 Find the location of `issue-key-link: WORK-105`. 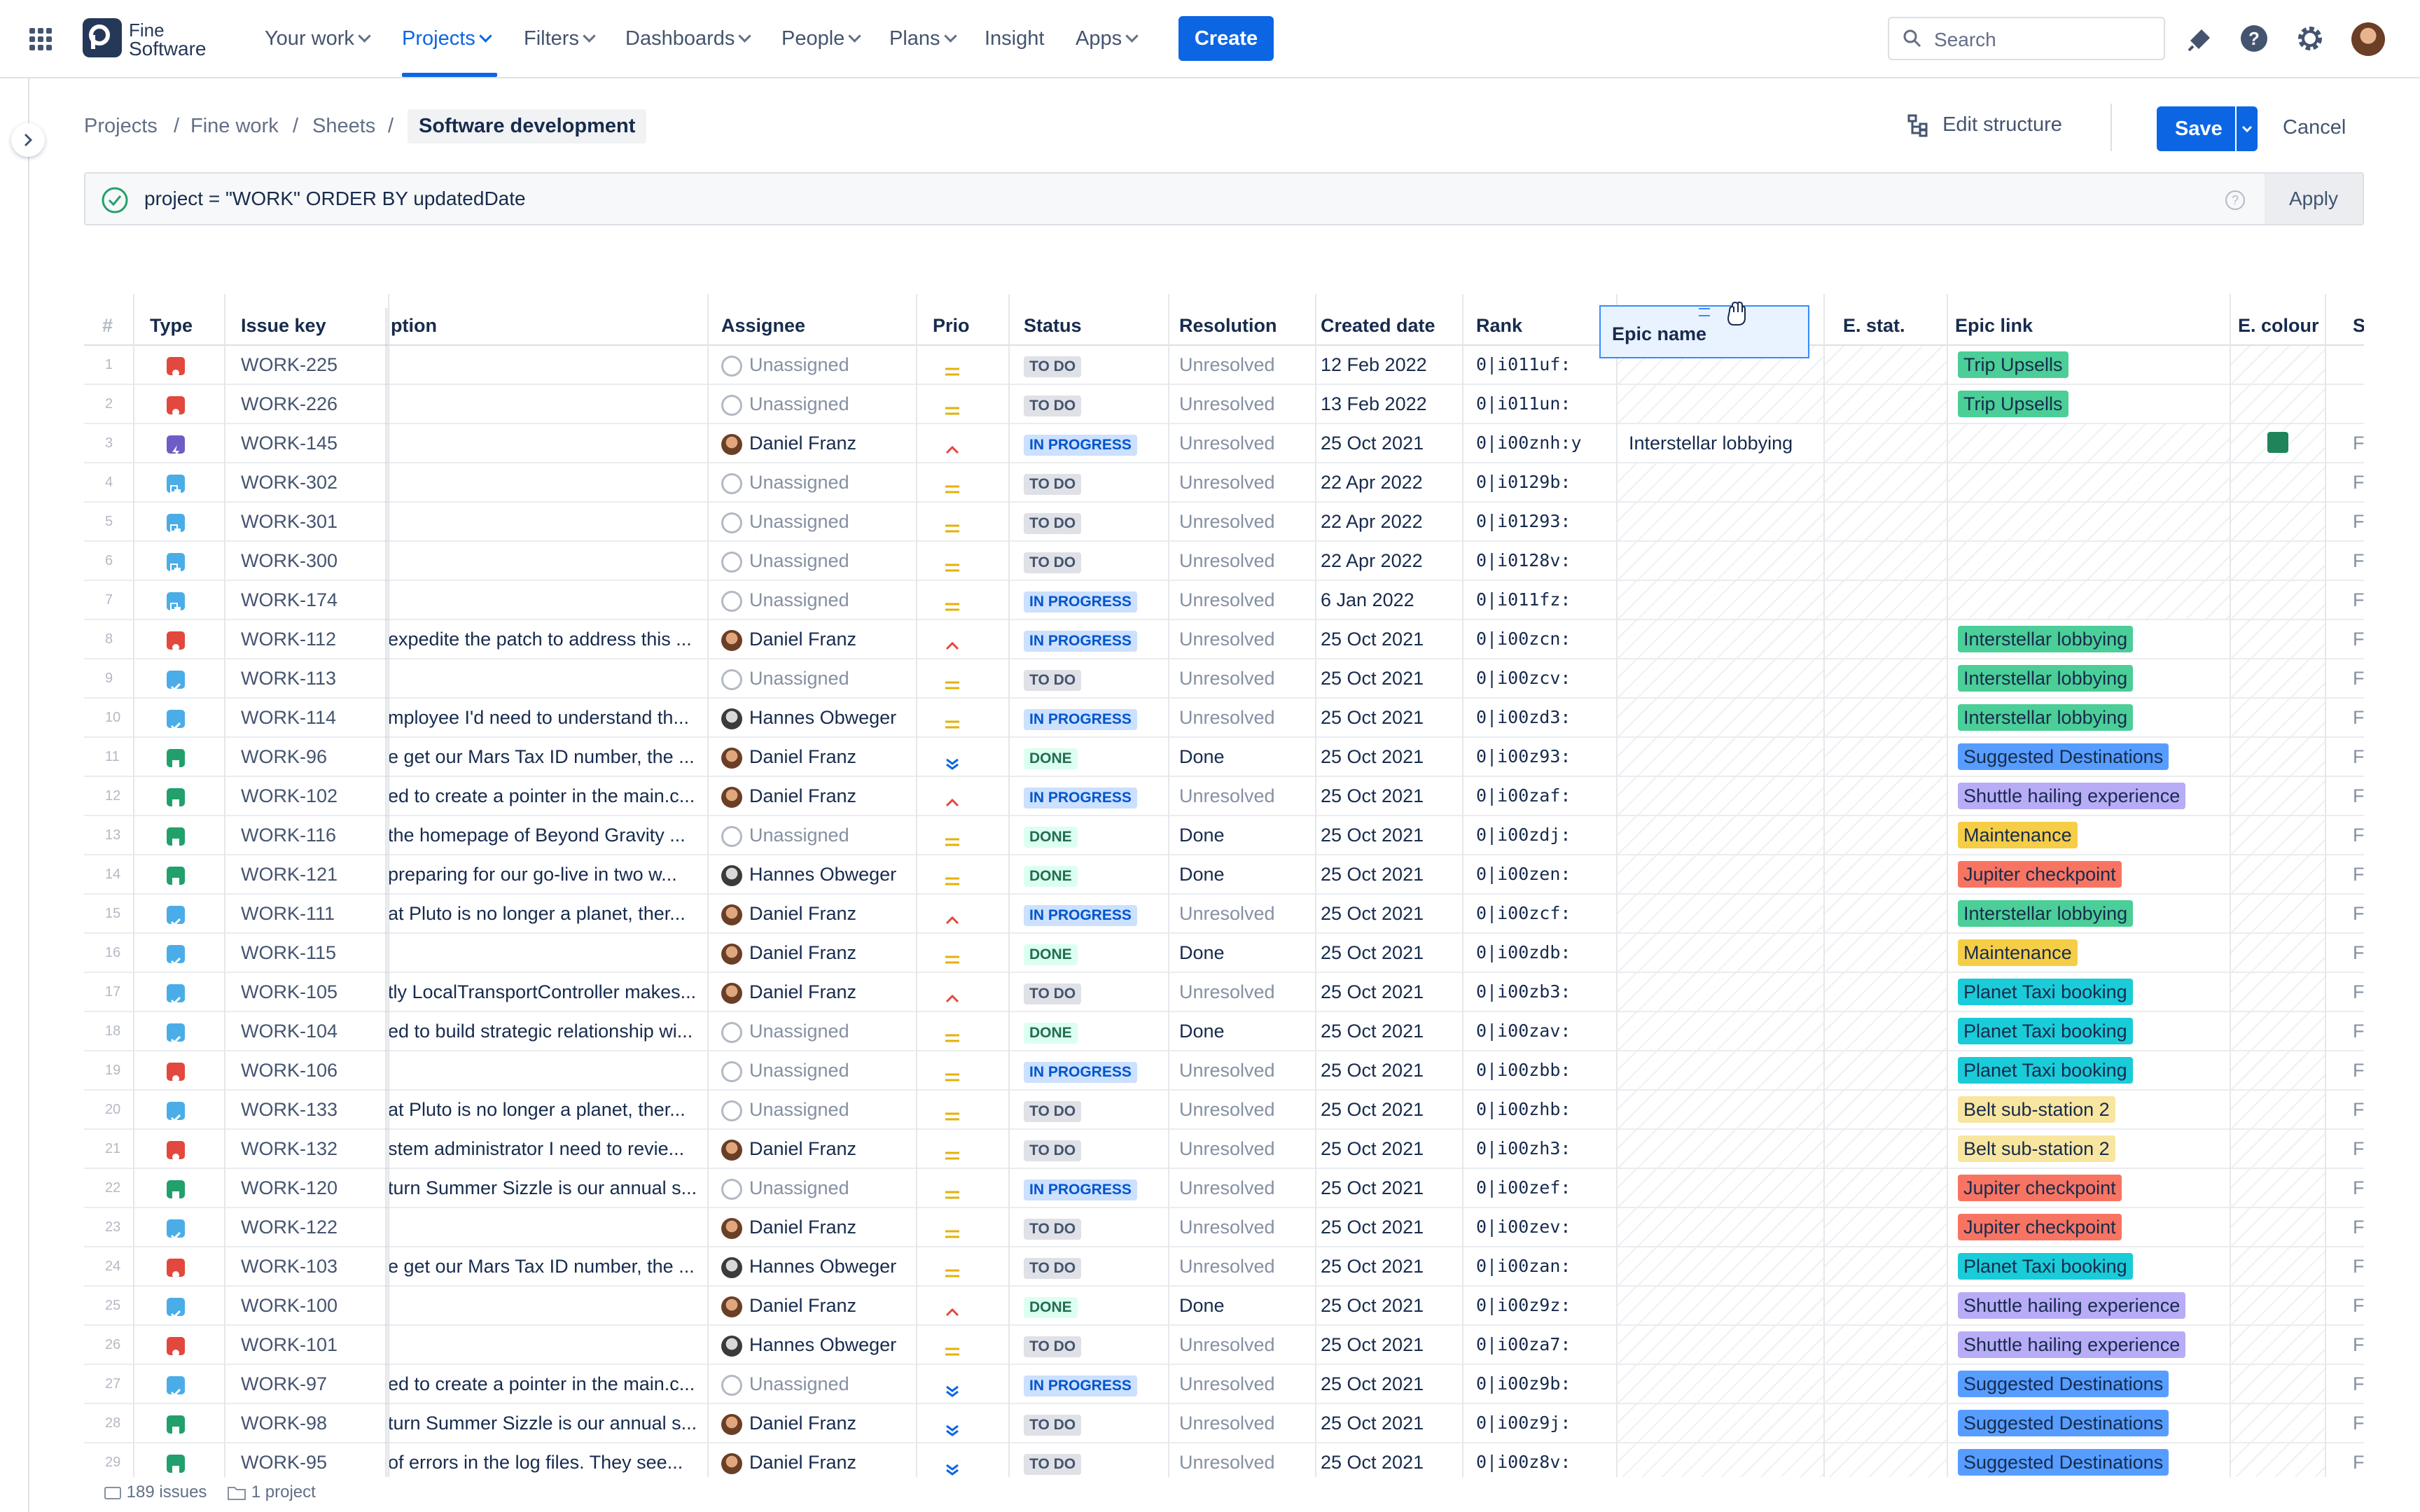

issue-key-link: WORK-105 is located at coordinates (289, 991).